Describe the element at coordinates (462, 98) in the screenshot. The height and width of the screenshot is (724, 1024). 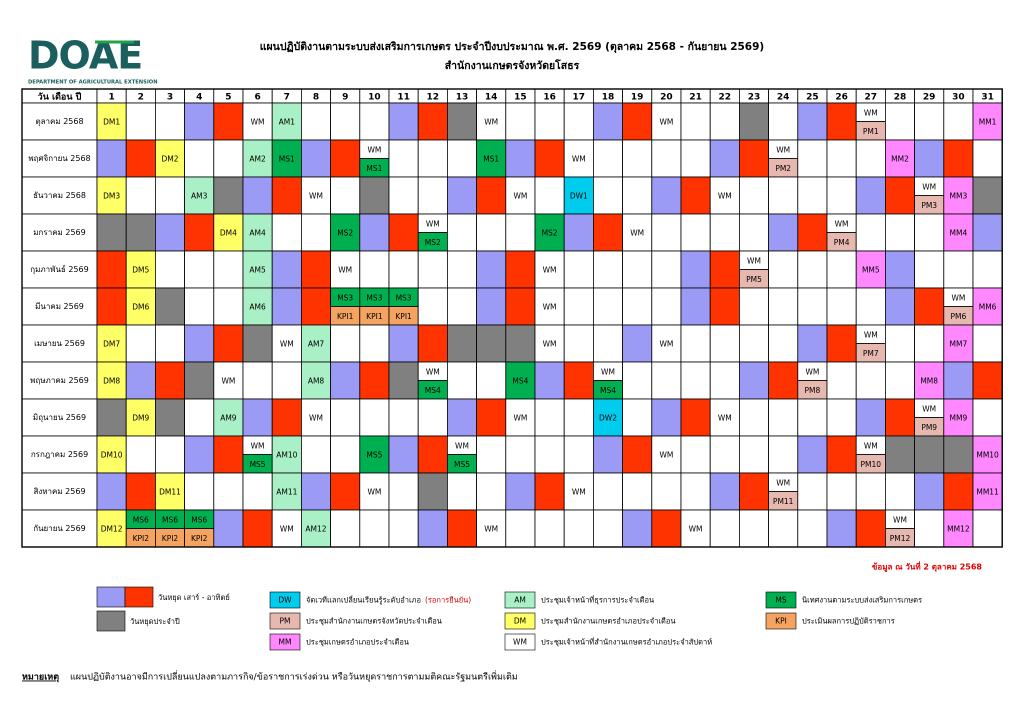
I see `day-number: 13` at that location.